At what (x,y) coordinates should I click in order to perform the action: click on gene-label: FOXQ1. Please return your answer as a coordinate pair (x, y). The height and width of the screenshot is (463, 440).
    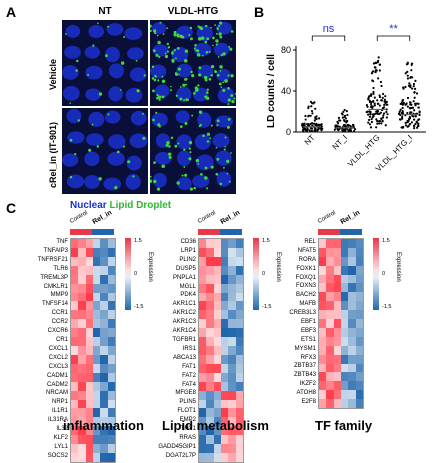
    Looking at the image, I should click on (302, 278).